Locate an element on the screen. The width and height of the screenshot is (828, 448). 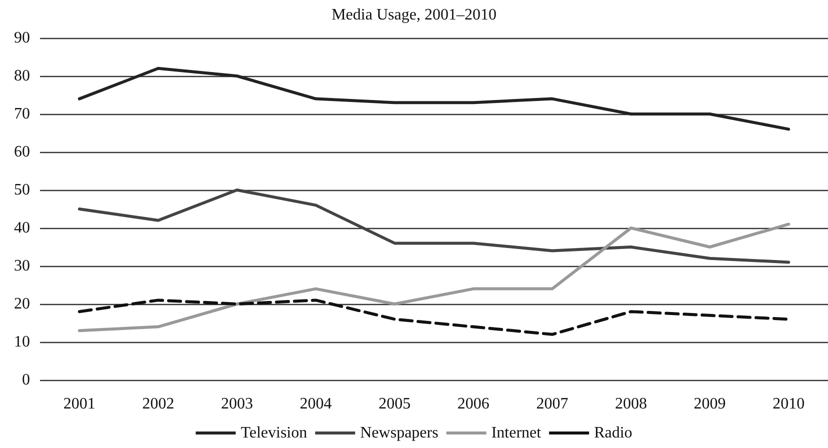
y-tick-label: 10 is located at coordinates (22, 342).